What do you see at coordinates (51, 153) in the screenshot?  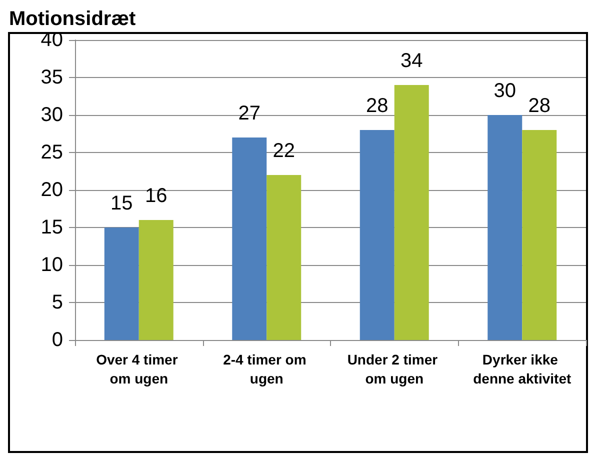 I see `y-tick-label: 25` at bounding box center [51, 153].